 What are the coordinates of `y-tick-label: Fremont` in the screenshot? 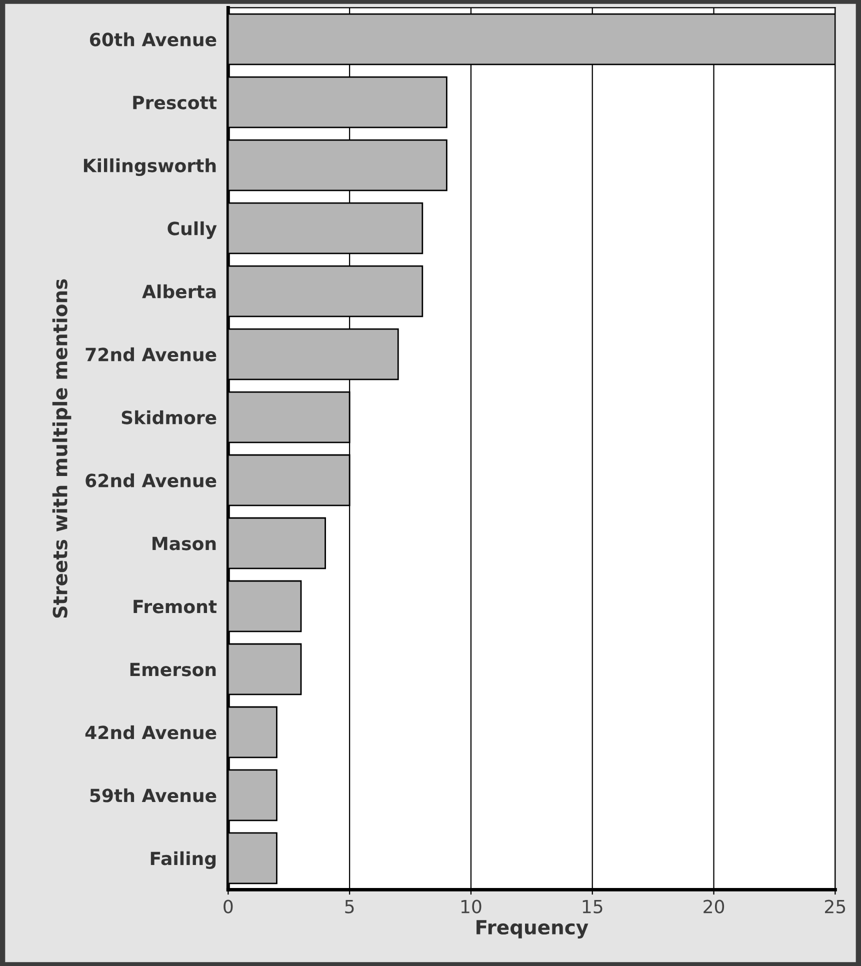 It's located at (175, 607).